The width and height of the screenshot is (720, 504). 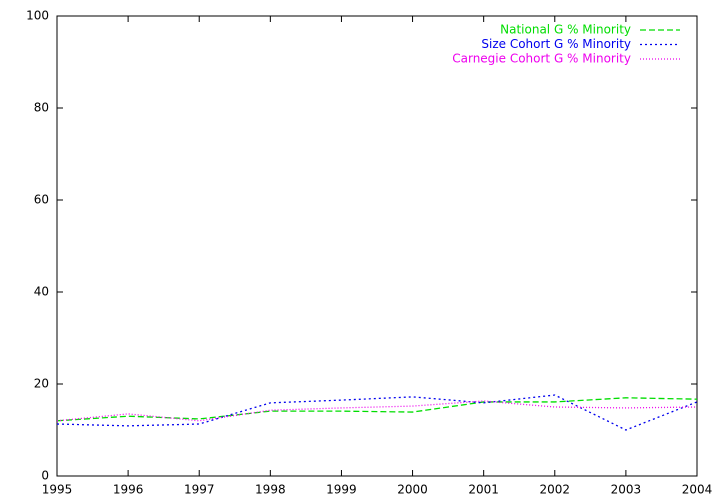 I want to click on y-tick-label: 20, so click(x=41, y=384).